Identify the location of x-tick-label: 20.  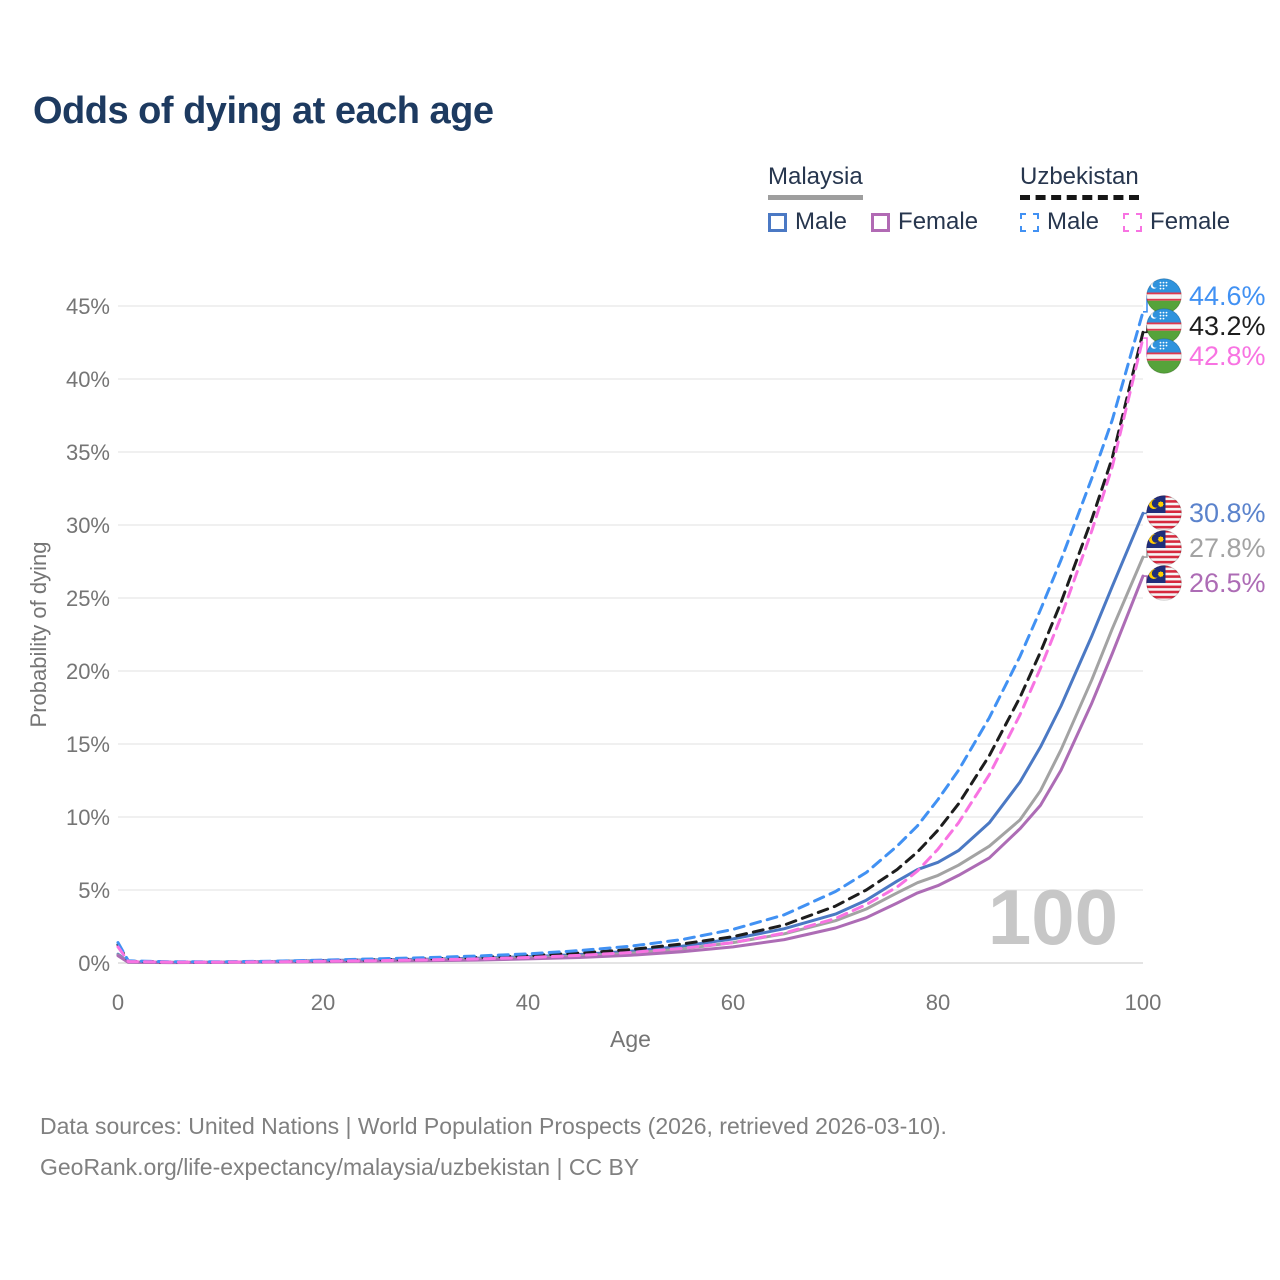
(323, 1002).